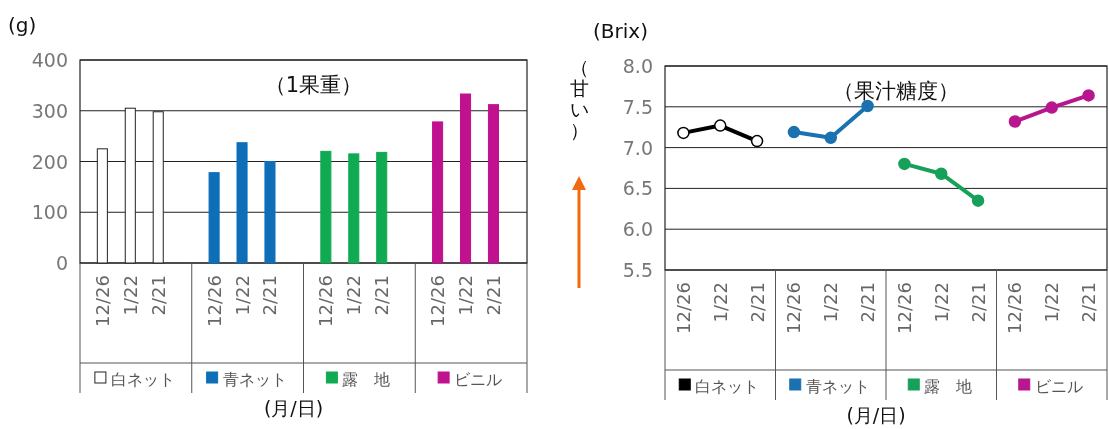 The image size is (1109, 429). What do you see at coordinates (620, 31) in the screenshot?
I see `y-axis-title: (Brix)` at bounding box center [620, 31].